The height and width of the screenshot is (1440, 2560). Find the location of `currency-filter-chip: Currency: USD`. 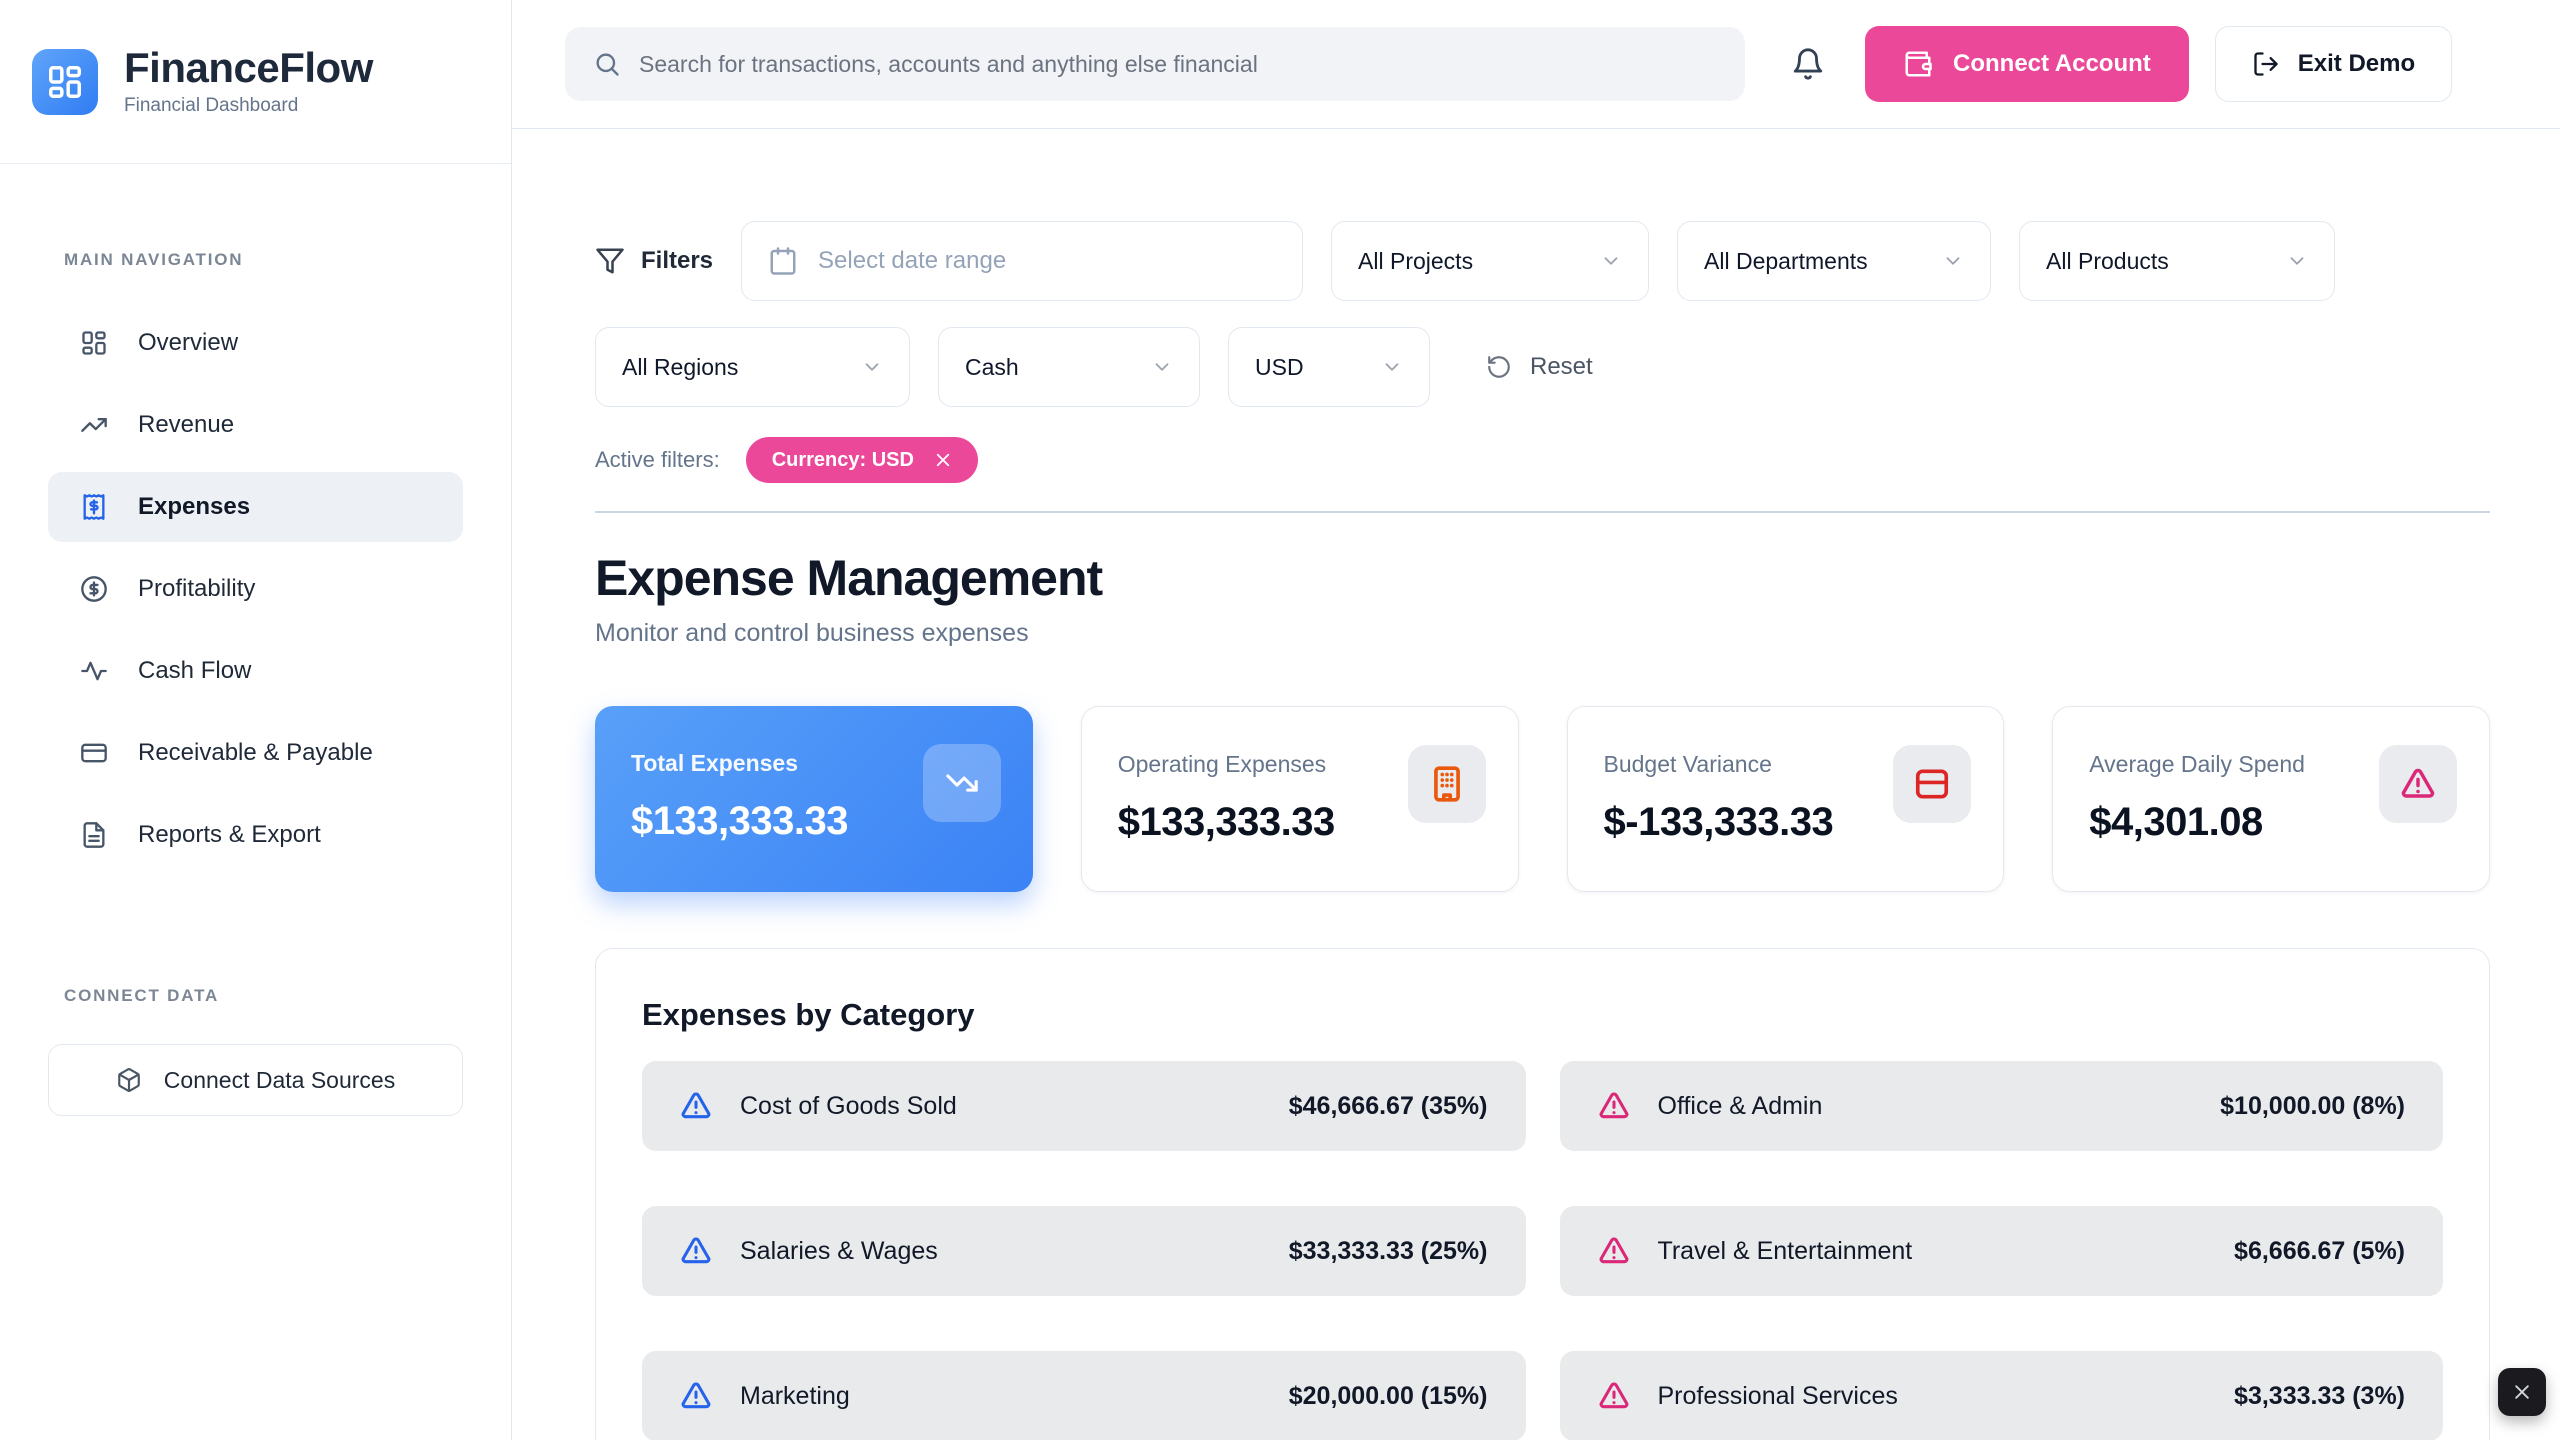

currency-filter-chip: Currency: USD is located at coordinates (861, 460).